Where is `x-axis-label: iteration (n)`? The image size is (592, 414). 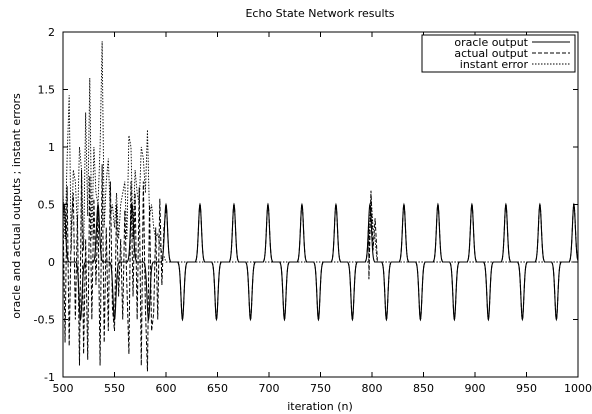 x-axis-label: iteration (n) is located at coordinates (320, 406).